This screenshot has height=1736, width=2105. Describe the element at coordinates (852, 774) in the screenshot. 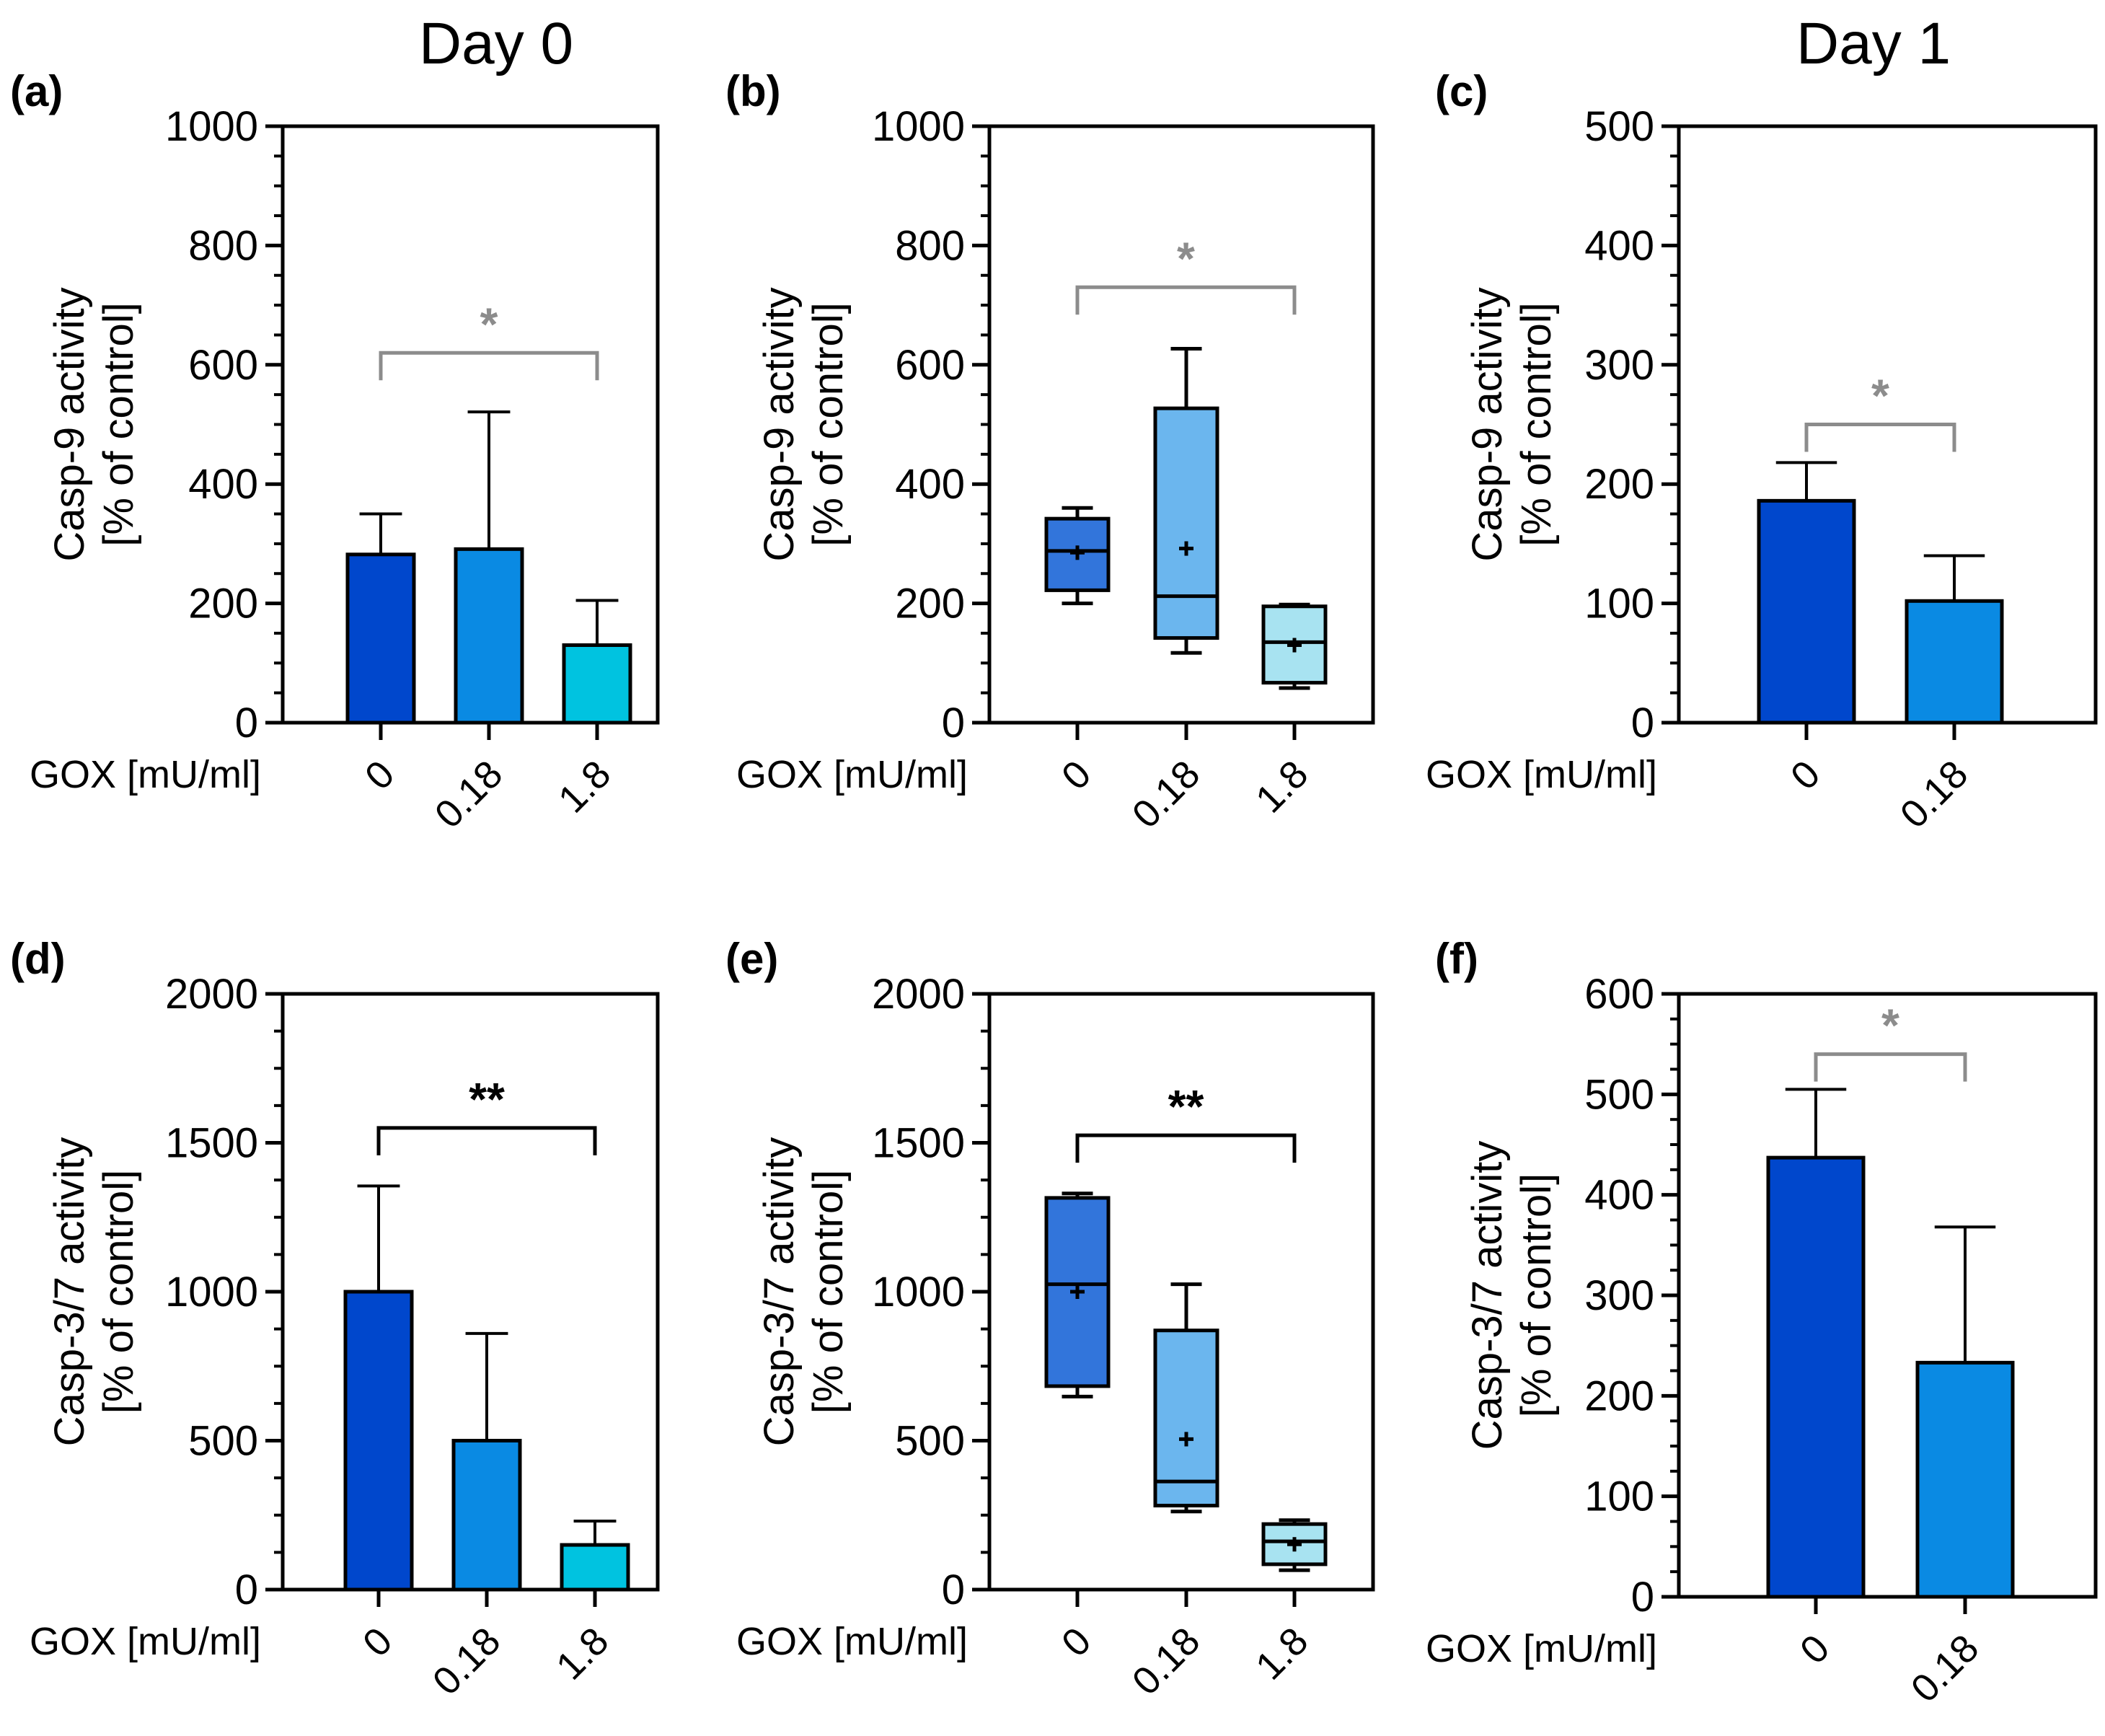

I see `x-axis-label-b: GOX [mU/ml]` at that location.